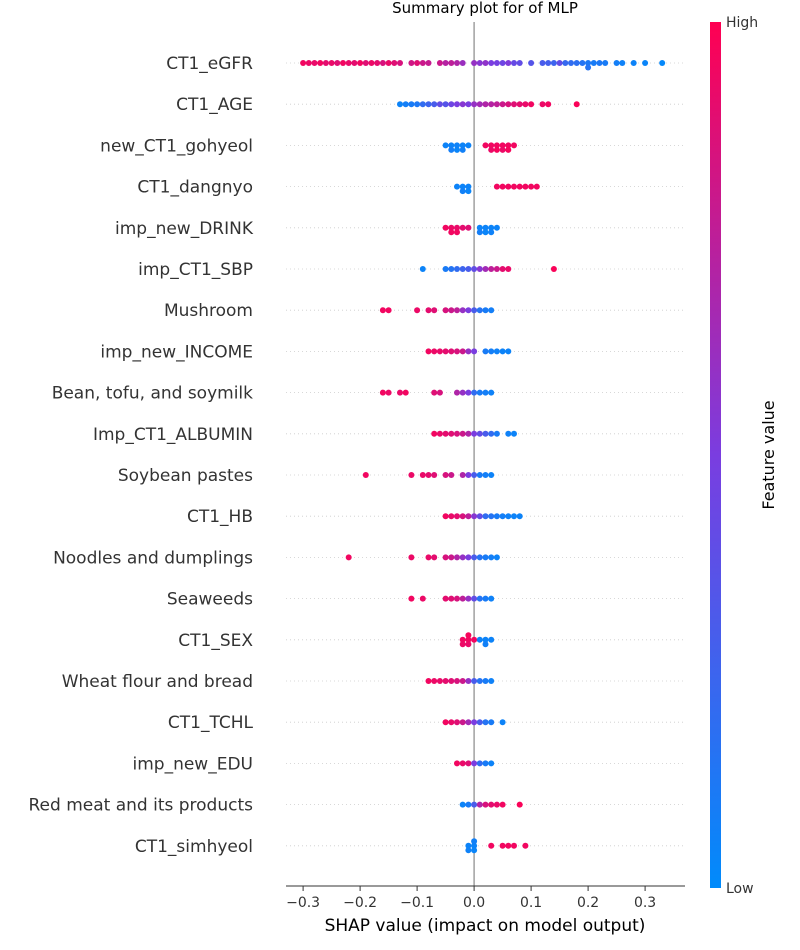 The image size is (800, 950). Describe the element at coordinates (208, 311) in the screenshot. I see `feature-label: Mushroom` at that location.